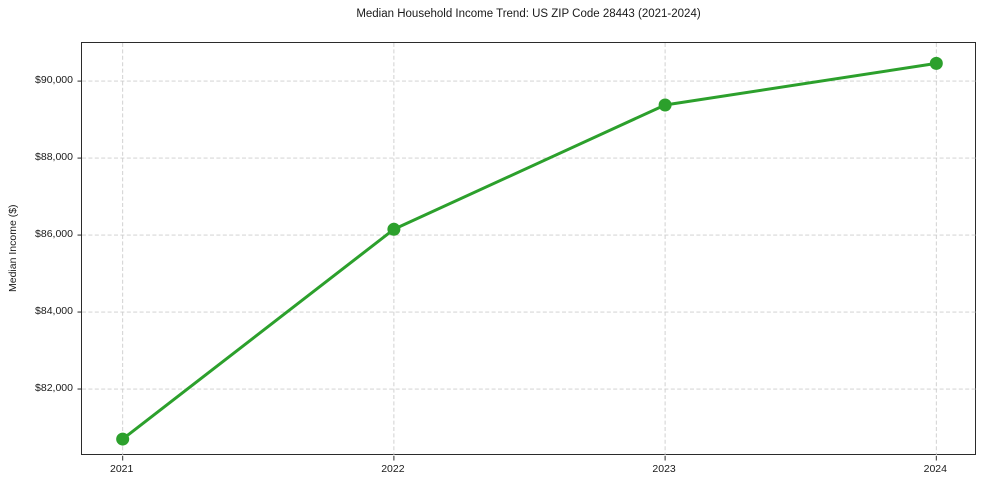  What do you see at coordinates (393, 469) in the screenshot?
I see `x-tick-label: 2022` at bounding box center [393, 469].